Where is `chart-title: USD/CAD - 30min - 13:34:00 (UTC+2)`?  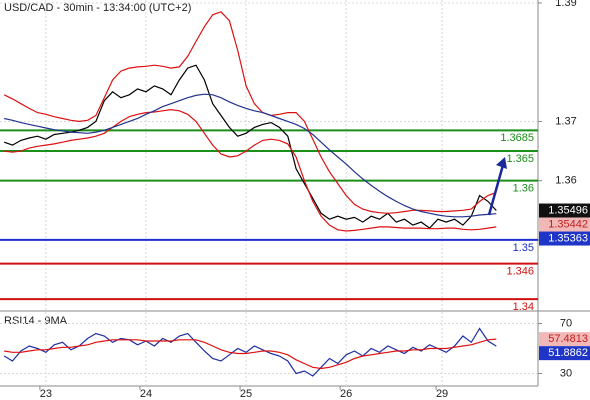
chart-title: USD/CAD - 30min - 13:34:00 (UTC+2) is located at coordinates (97, 8).